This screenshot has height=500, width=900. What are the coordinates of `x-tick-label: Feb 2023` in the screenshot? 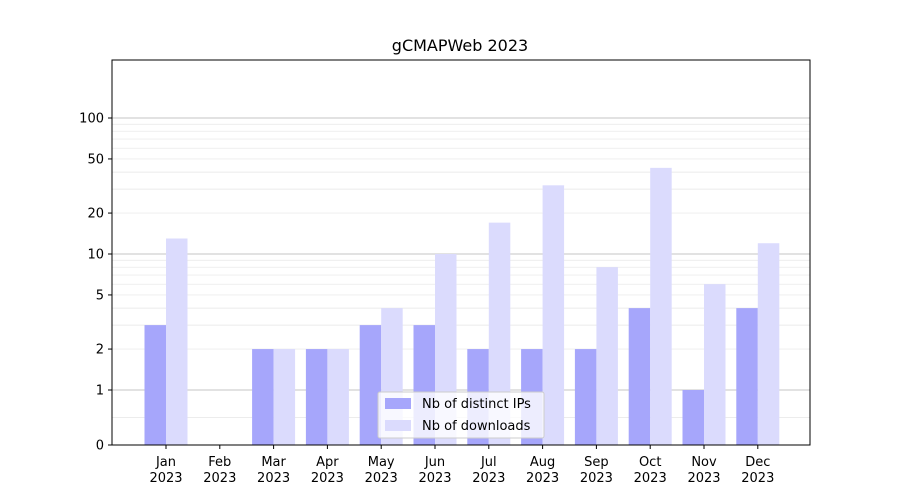 It's located at (219, 470).